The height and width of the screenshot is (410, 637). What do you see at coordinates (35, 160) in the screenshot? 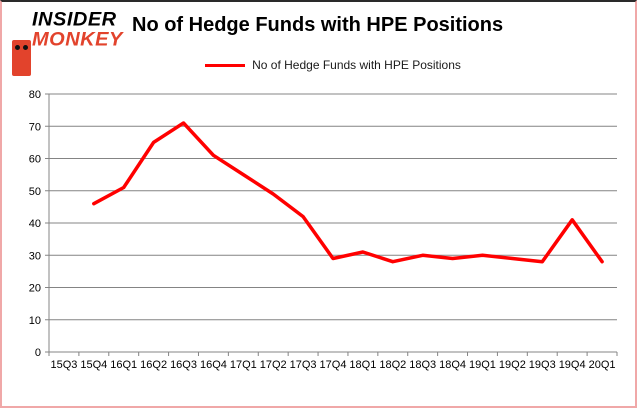
I see `y-axis-label: 60` at bounding box center [35, 160].